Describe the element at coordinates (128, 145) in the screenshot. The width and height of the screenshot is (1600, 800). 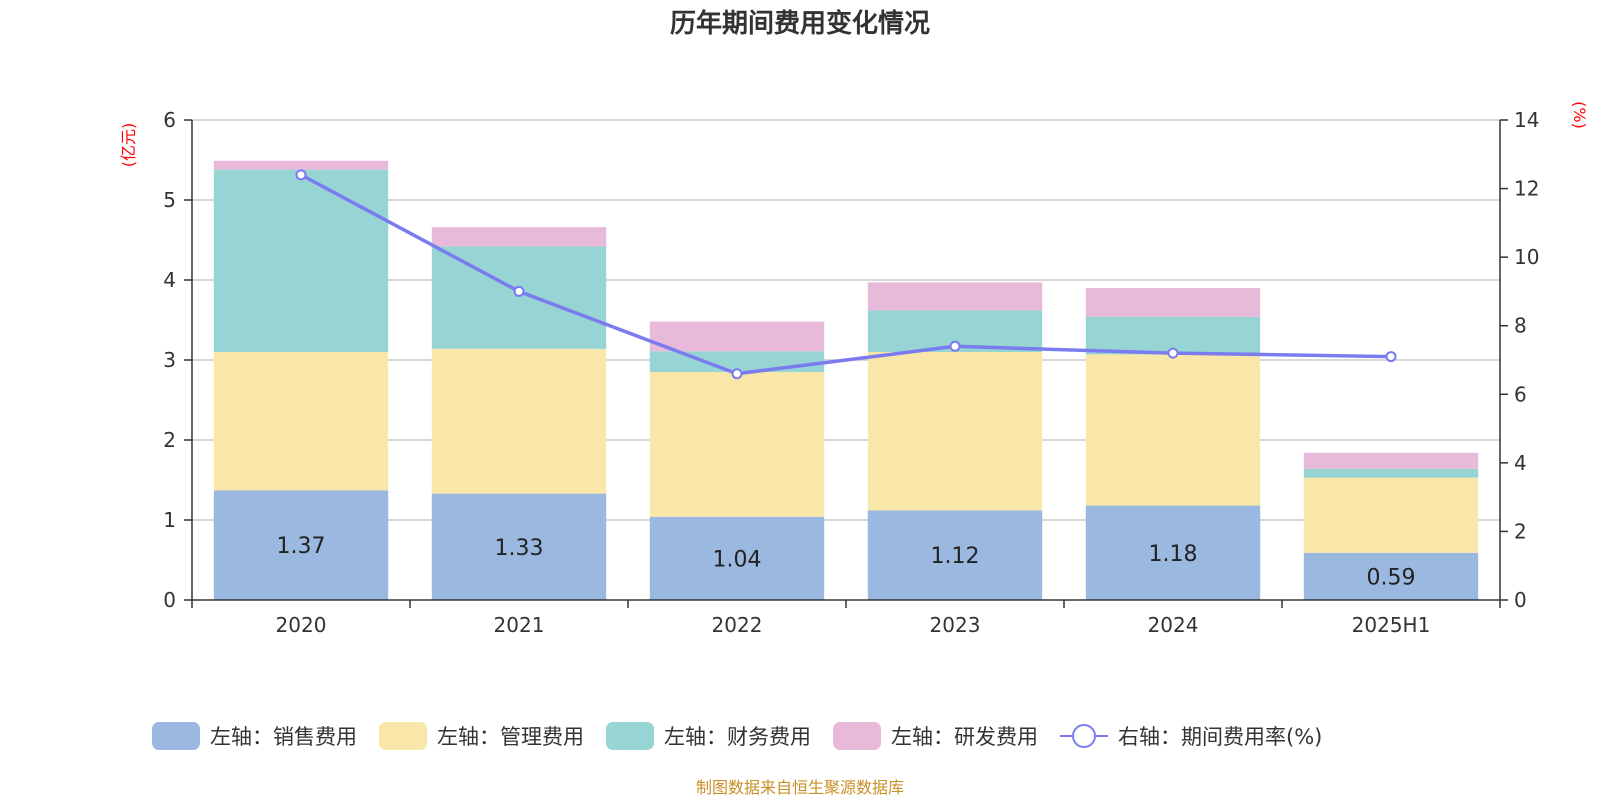
I see `left-axis-unit: (亿元)` at that location.